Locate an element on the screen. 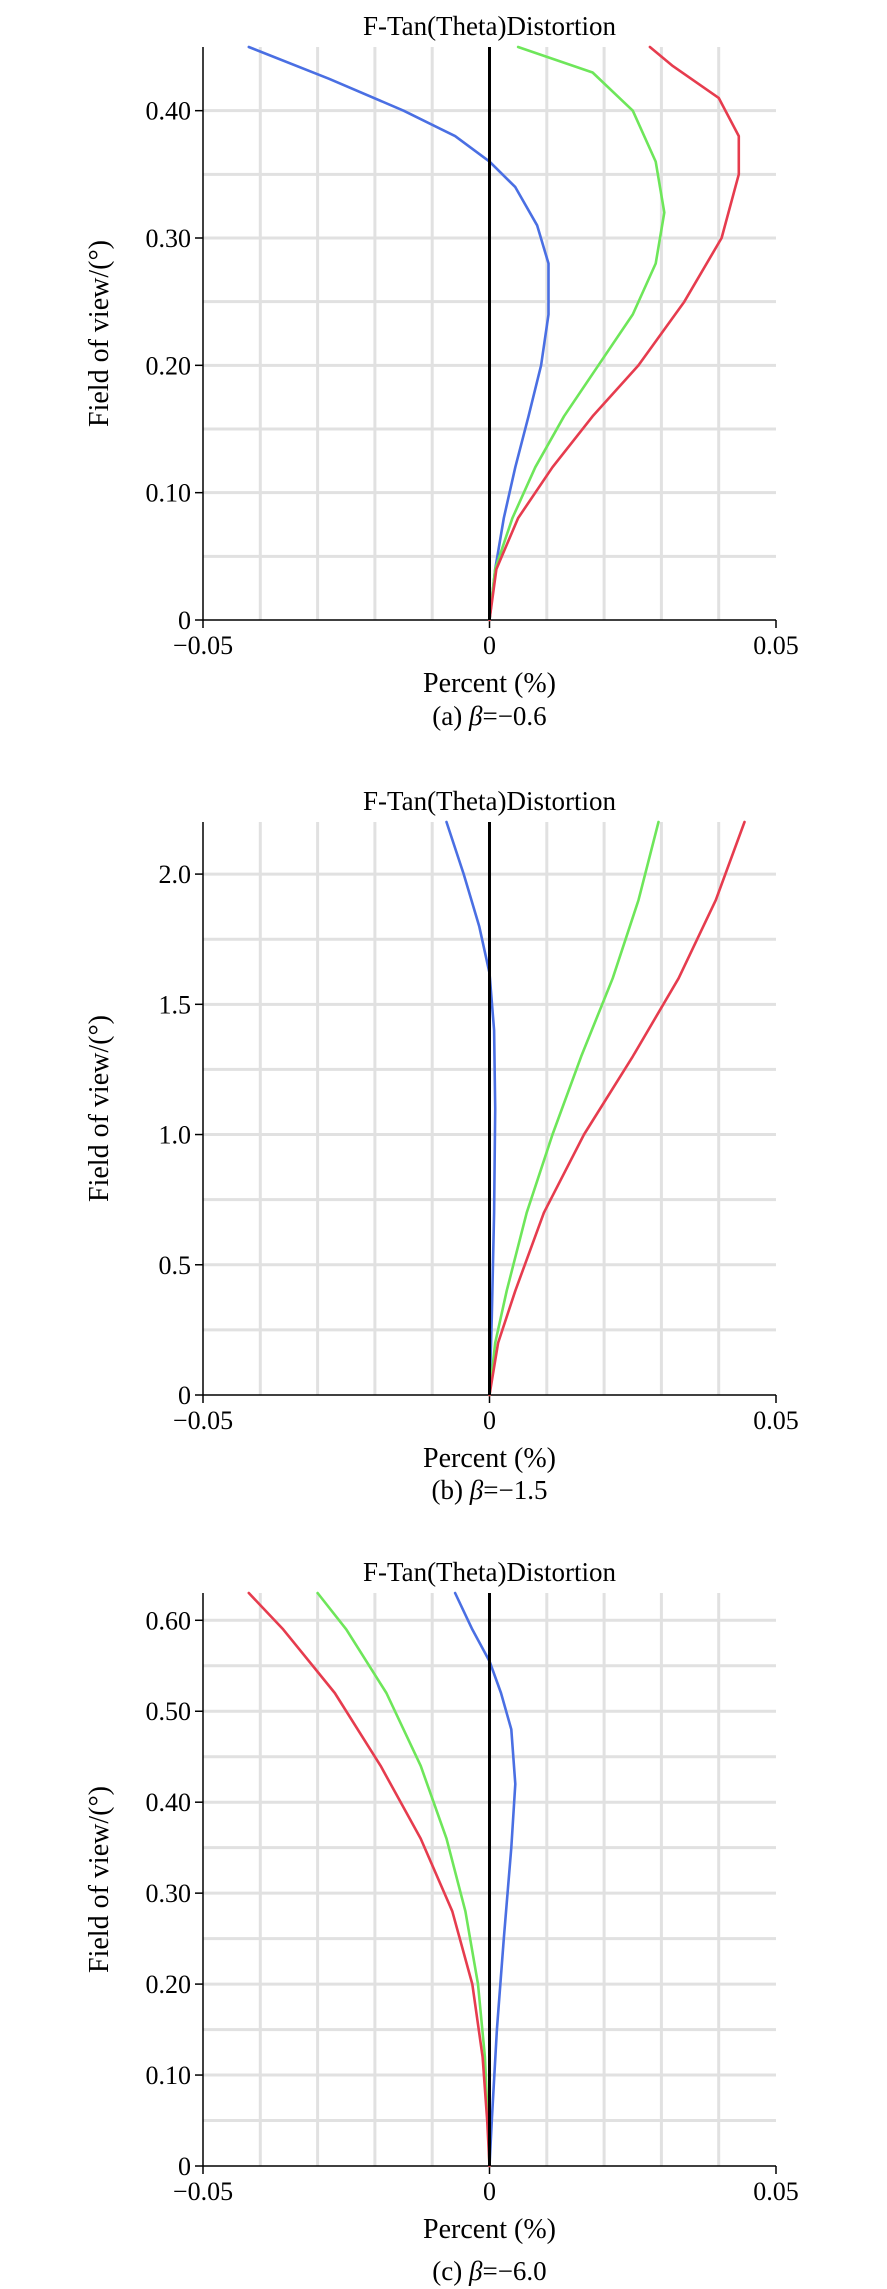 This screenshot has width=887, height=2289. y-tick-label: 2.0 is located at coordinates (175, 874).